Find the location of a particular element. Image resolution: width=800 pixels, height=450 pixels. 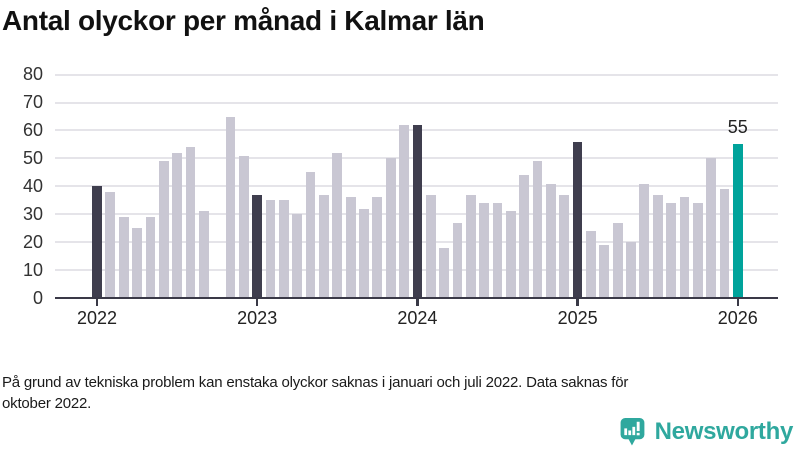

y-tick-label: 0 is located at coordinates (37, 297).